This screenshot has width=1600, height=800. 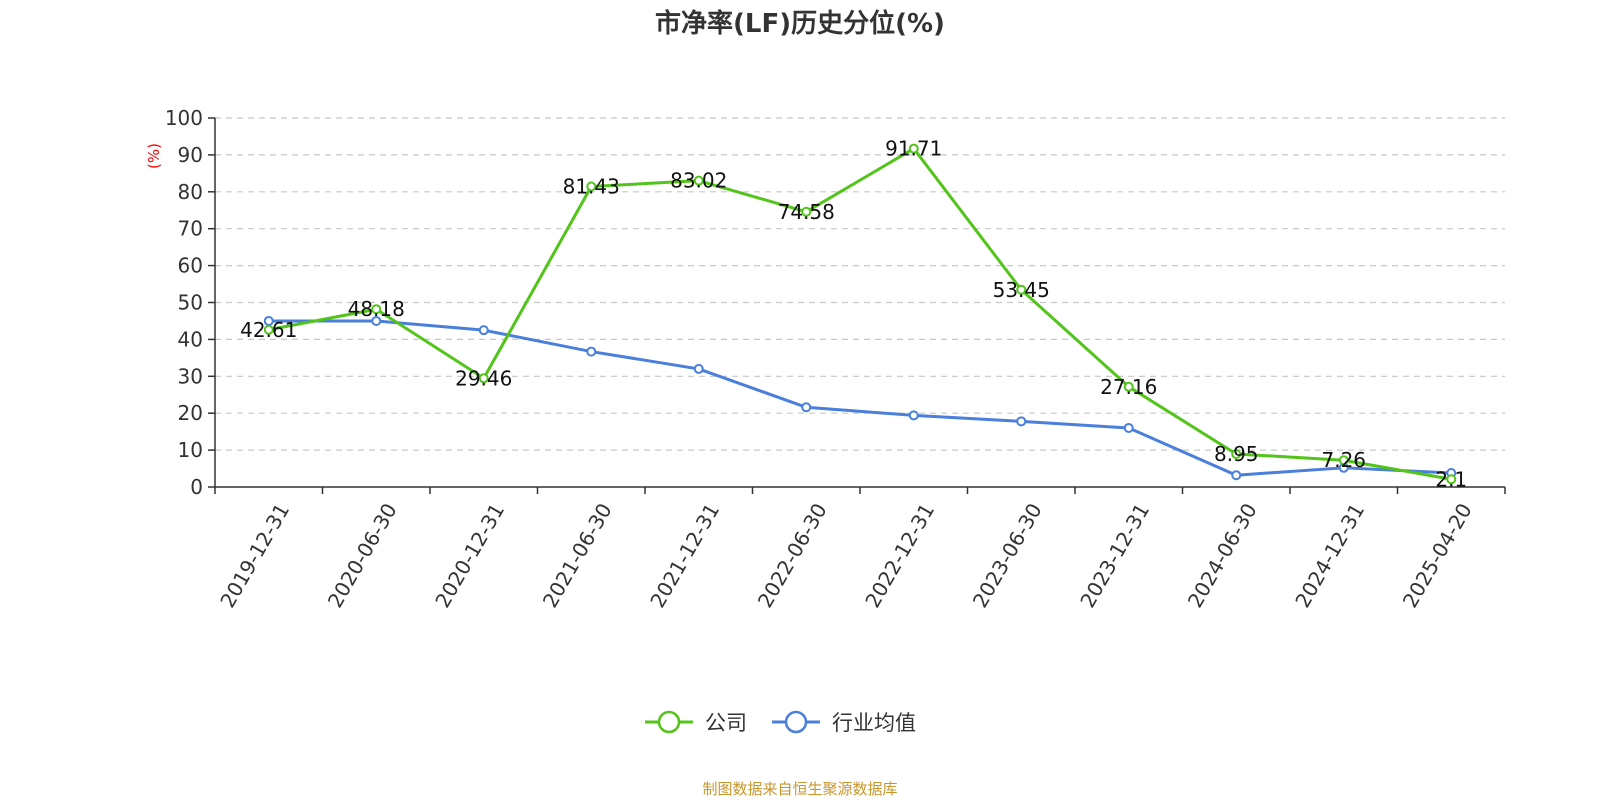 I want to click on y-axis-unit-label: (%), so click(x=154, y=156).